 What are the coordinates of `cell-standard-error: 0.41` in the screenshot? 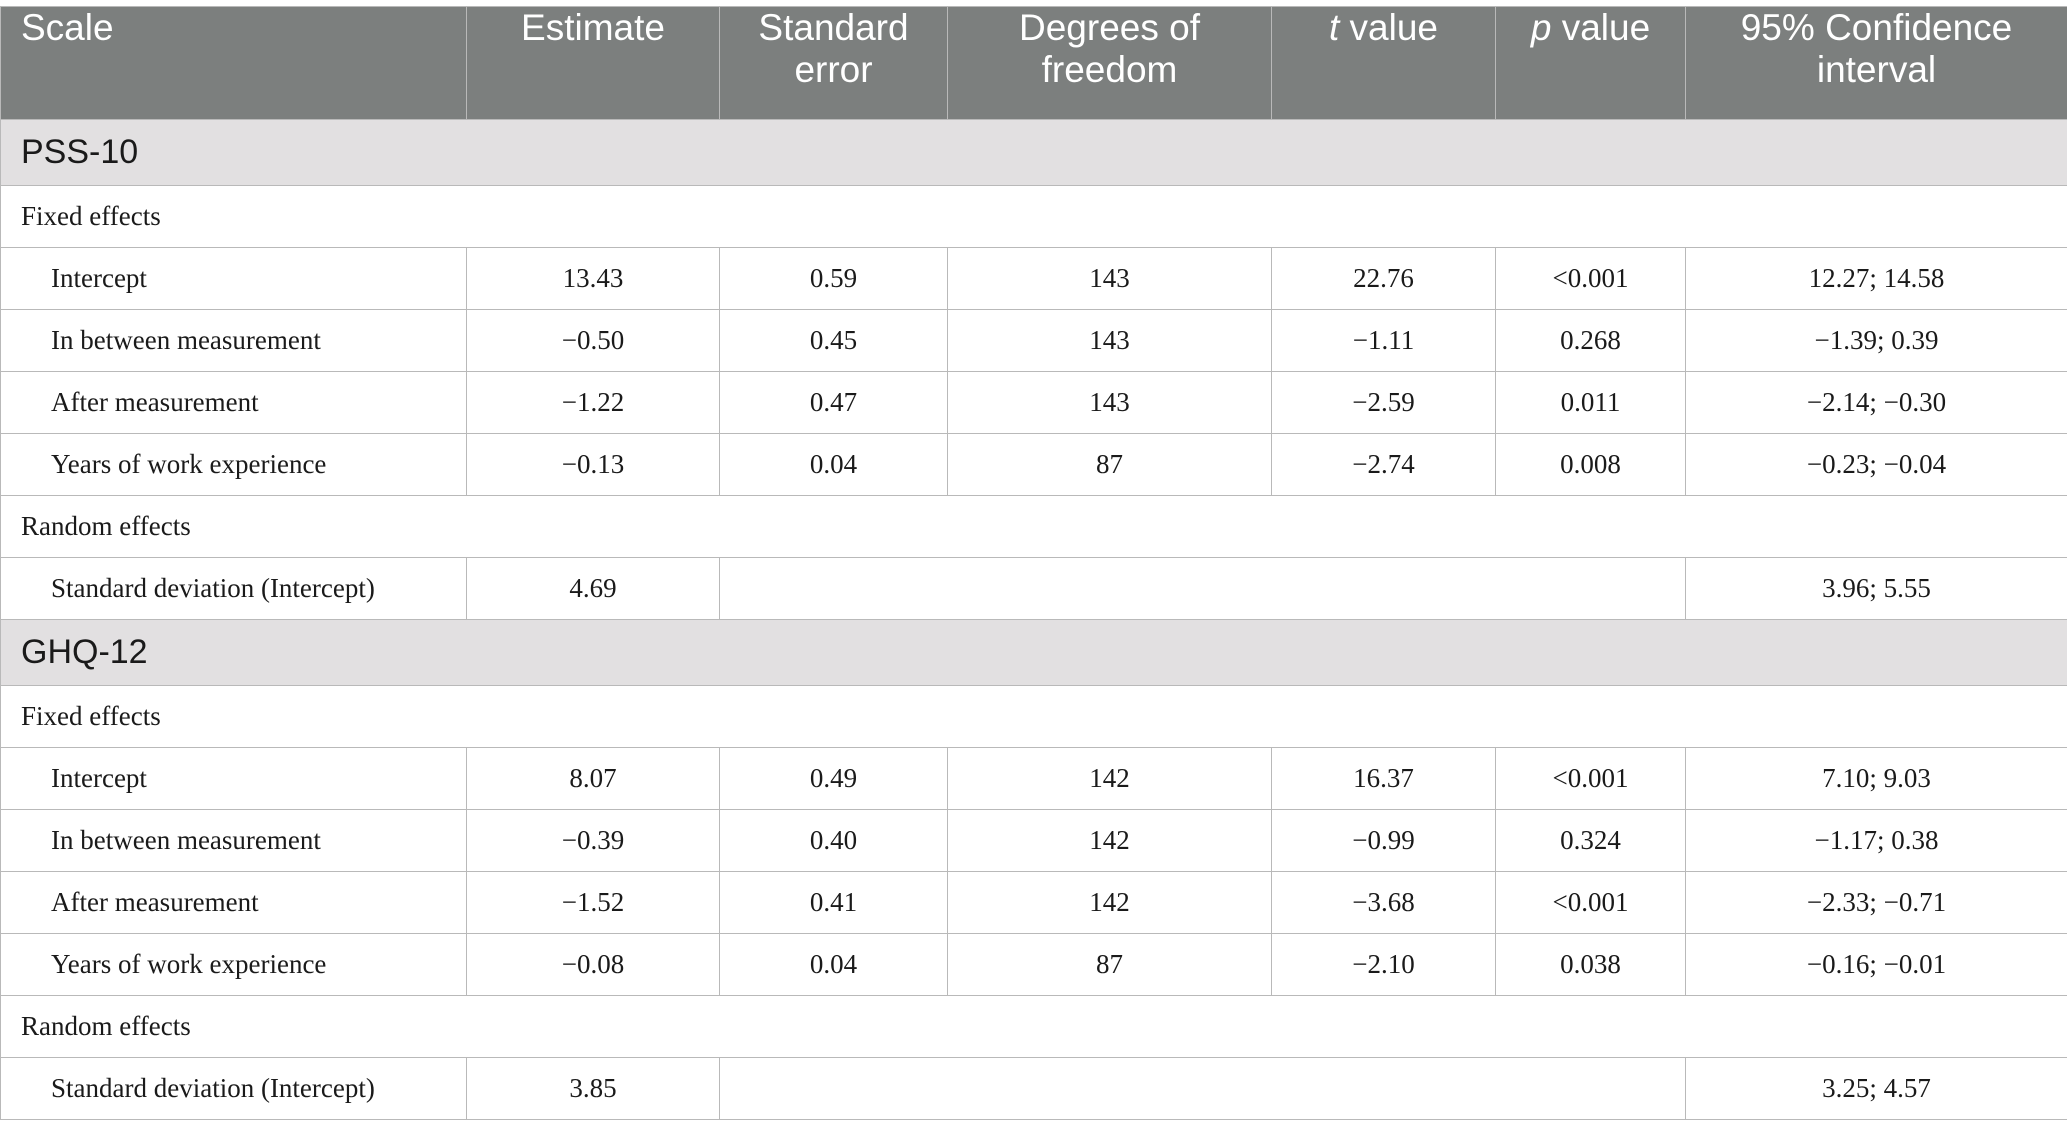 It's located at (833, 902).